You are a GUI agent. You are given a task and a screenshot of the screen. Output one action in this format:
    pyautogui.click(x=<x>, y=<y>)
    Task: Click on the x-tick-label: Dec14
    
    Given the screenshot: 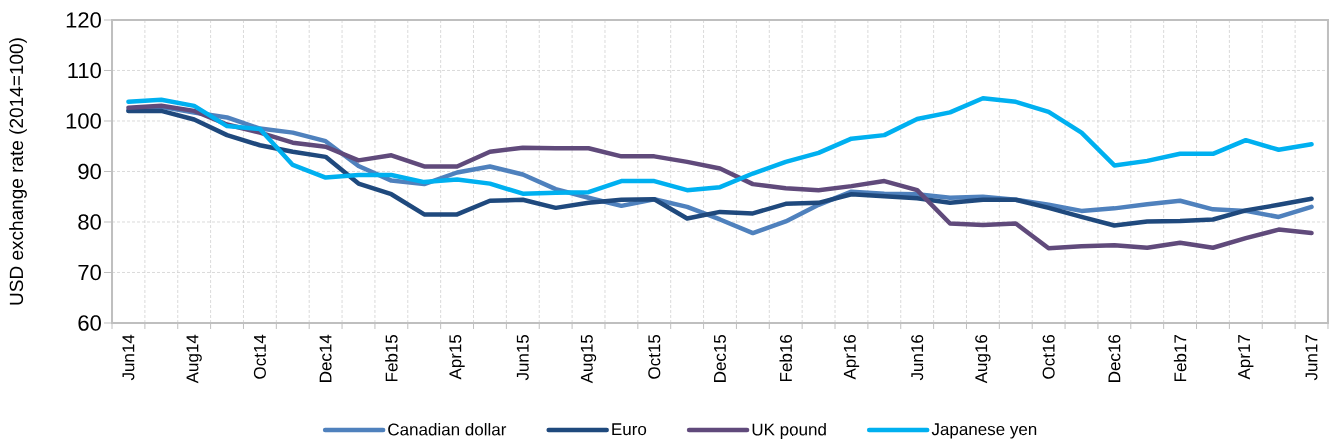 What is the action you would take?
    pyautogui.click(x=325, y=358)
    